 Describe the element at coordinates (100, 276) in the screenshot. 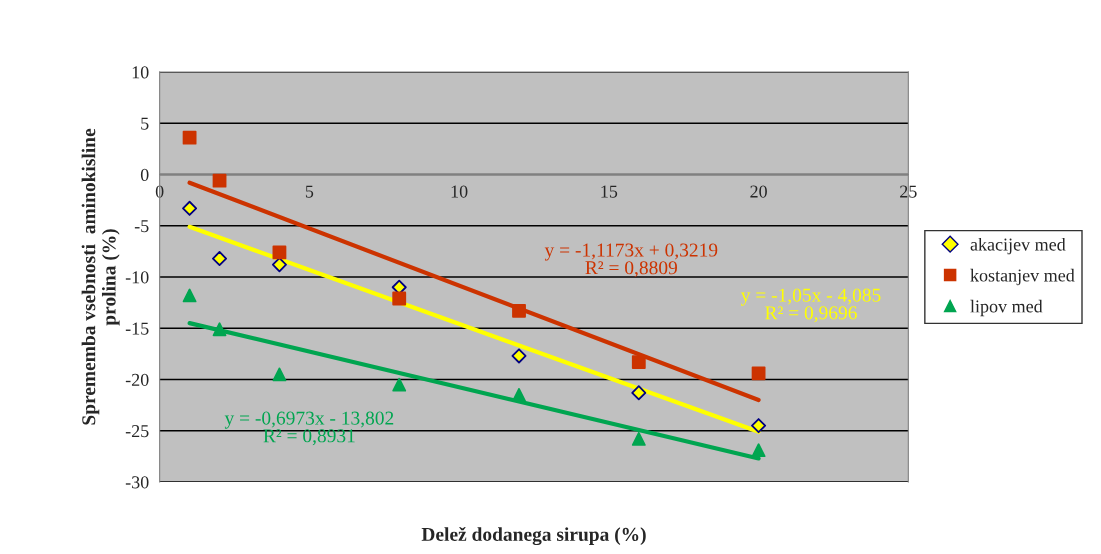

I see `y-axis-title: Sprememba vsebnosti aminokisline prolina (%)` at that location.